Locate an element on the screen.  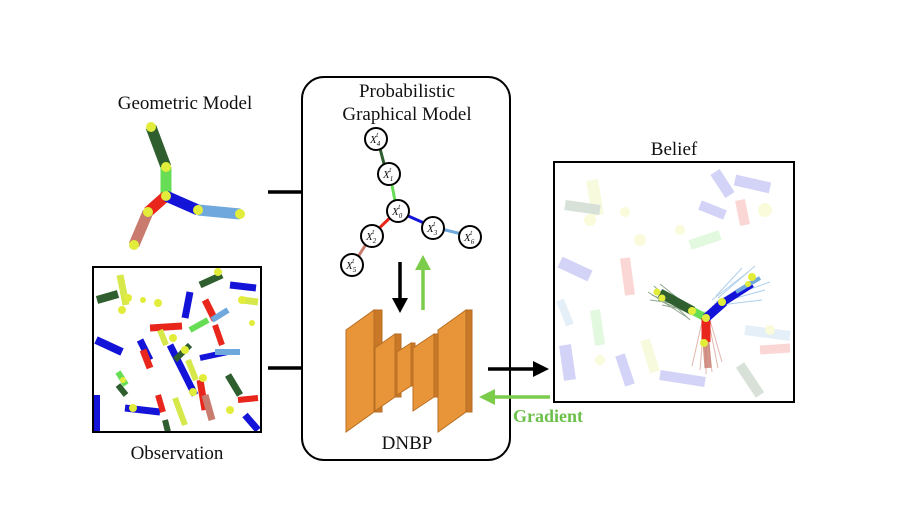
pgm-title-line1: Probabilistic is located at coordinates (407, 91).